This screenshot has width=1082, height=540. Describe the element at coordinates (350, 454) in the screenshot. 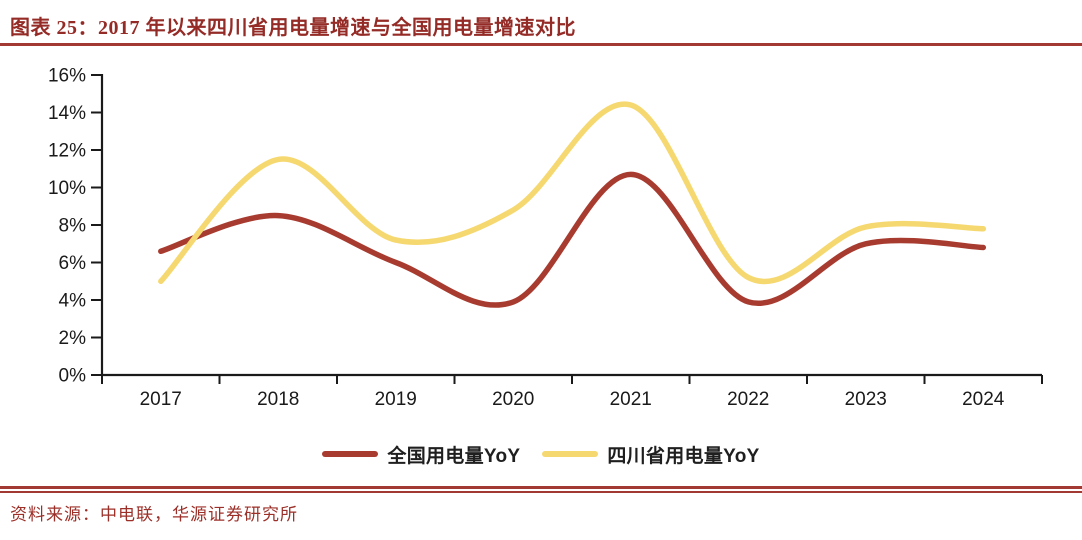

I see `legend-line-national-icon` at that location.